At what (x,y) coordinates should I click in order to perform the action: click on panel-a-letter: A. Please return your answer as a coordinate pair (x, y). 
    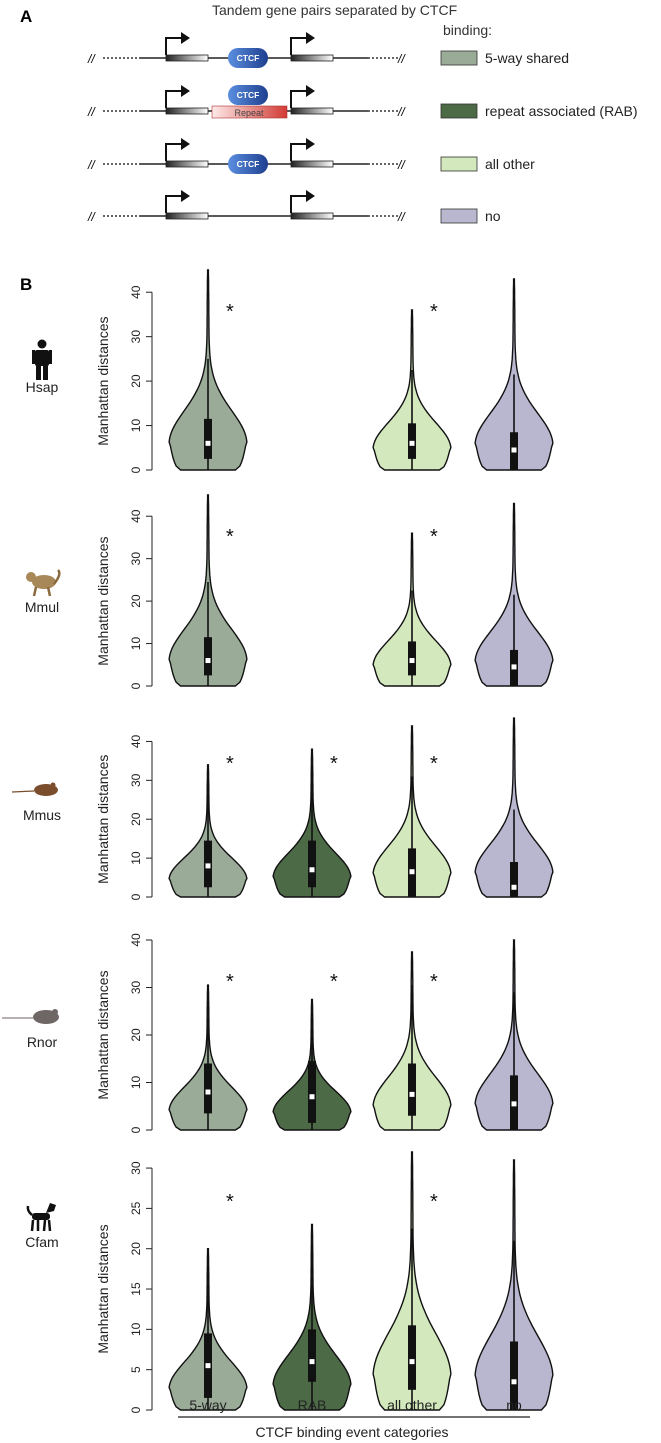
    Looking at the image, I should click on (26, 16).